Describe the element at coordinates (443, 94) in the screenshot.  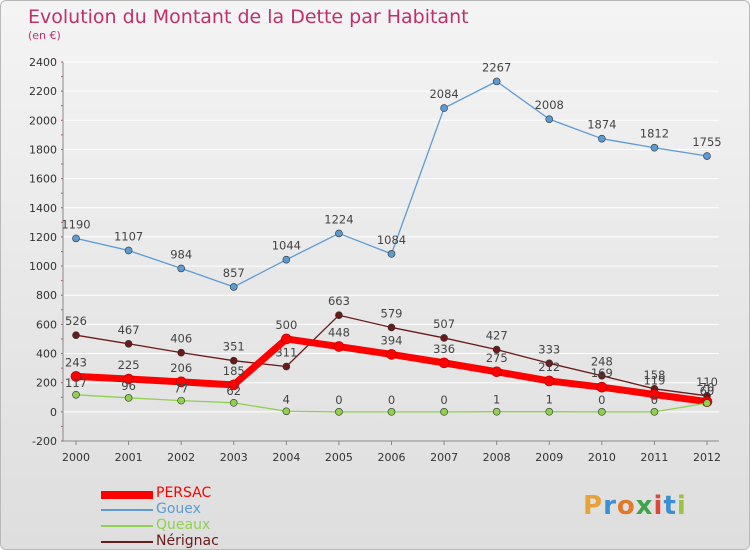
I see `data-label: 2084` at that location.